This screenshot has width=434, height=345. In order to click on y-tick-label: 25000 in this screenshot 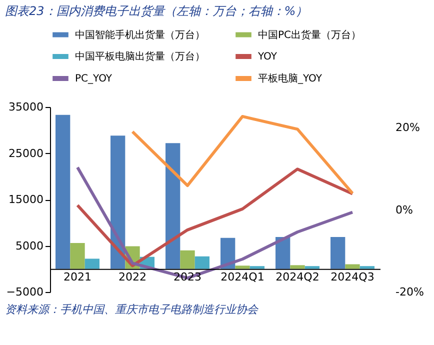, I will do `click(26, 153)`.